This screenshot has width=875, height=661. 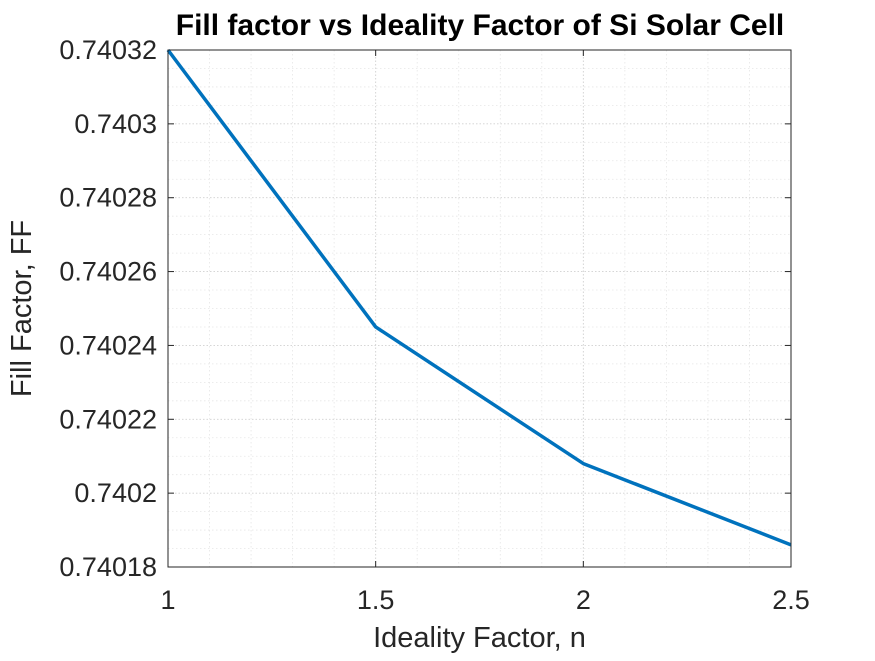 What do you see at coordinates (108, 345) in the screenshot?
I see `y-tick-label: 0.74024` at bounding box center [108, 345].